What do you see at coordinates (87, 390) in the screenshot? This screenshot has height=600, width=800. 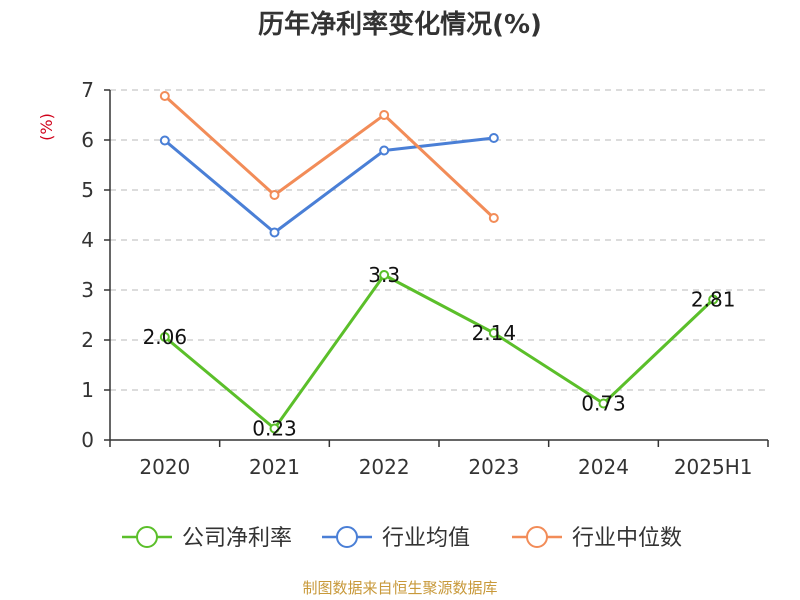 I see `y-tick-label: 1` at bounding box center [87, 390].